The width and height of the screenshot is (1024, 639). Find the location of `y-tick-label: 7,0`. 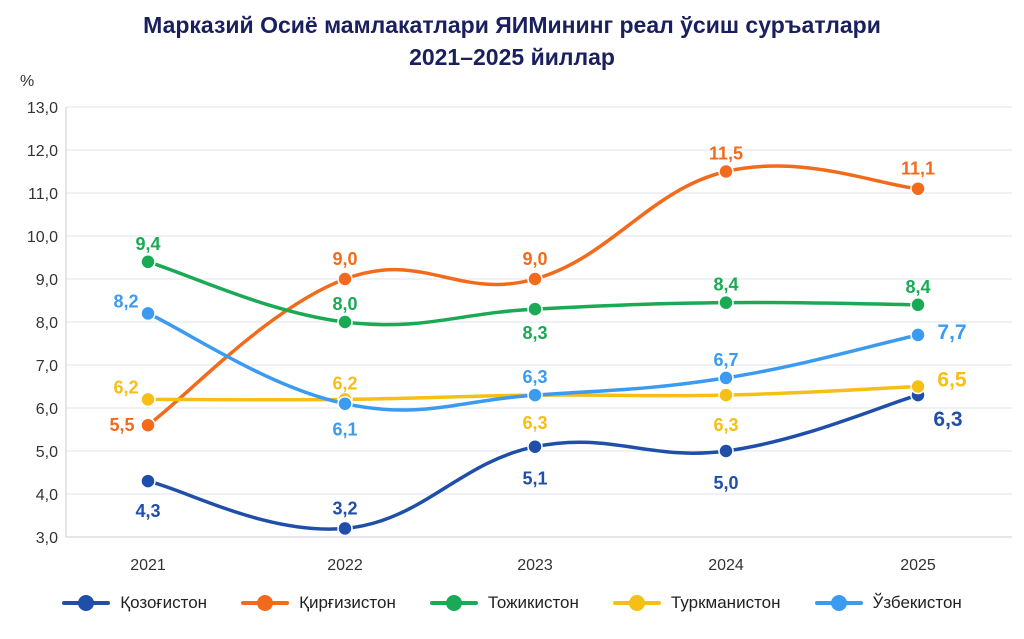

y-tick-label: 7,0 is located at coordinates (47, 366).